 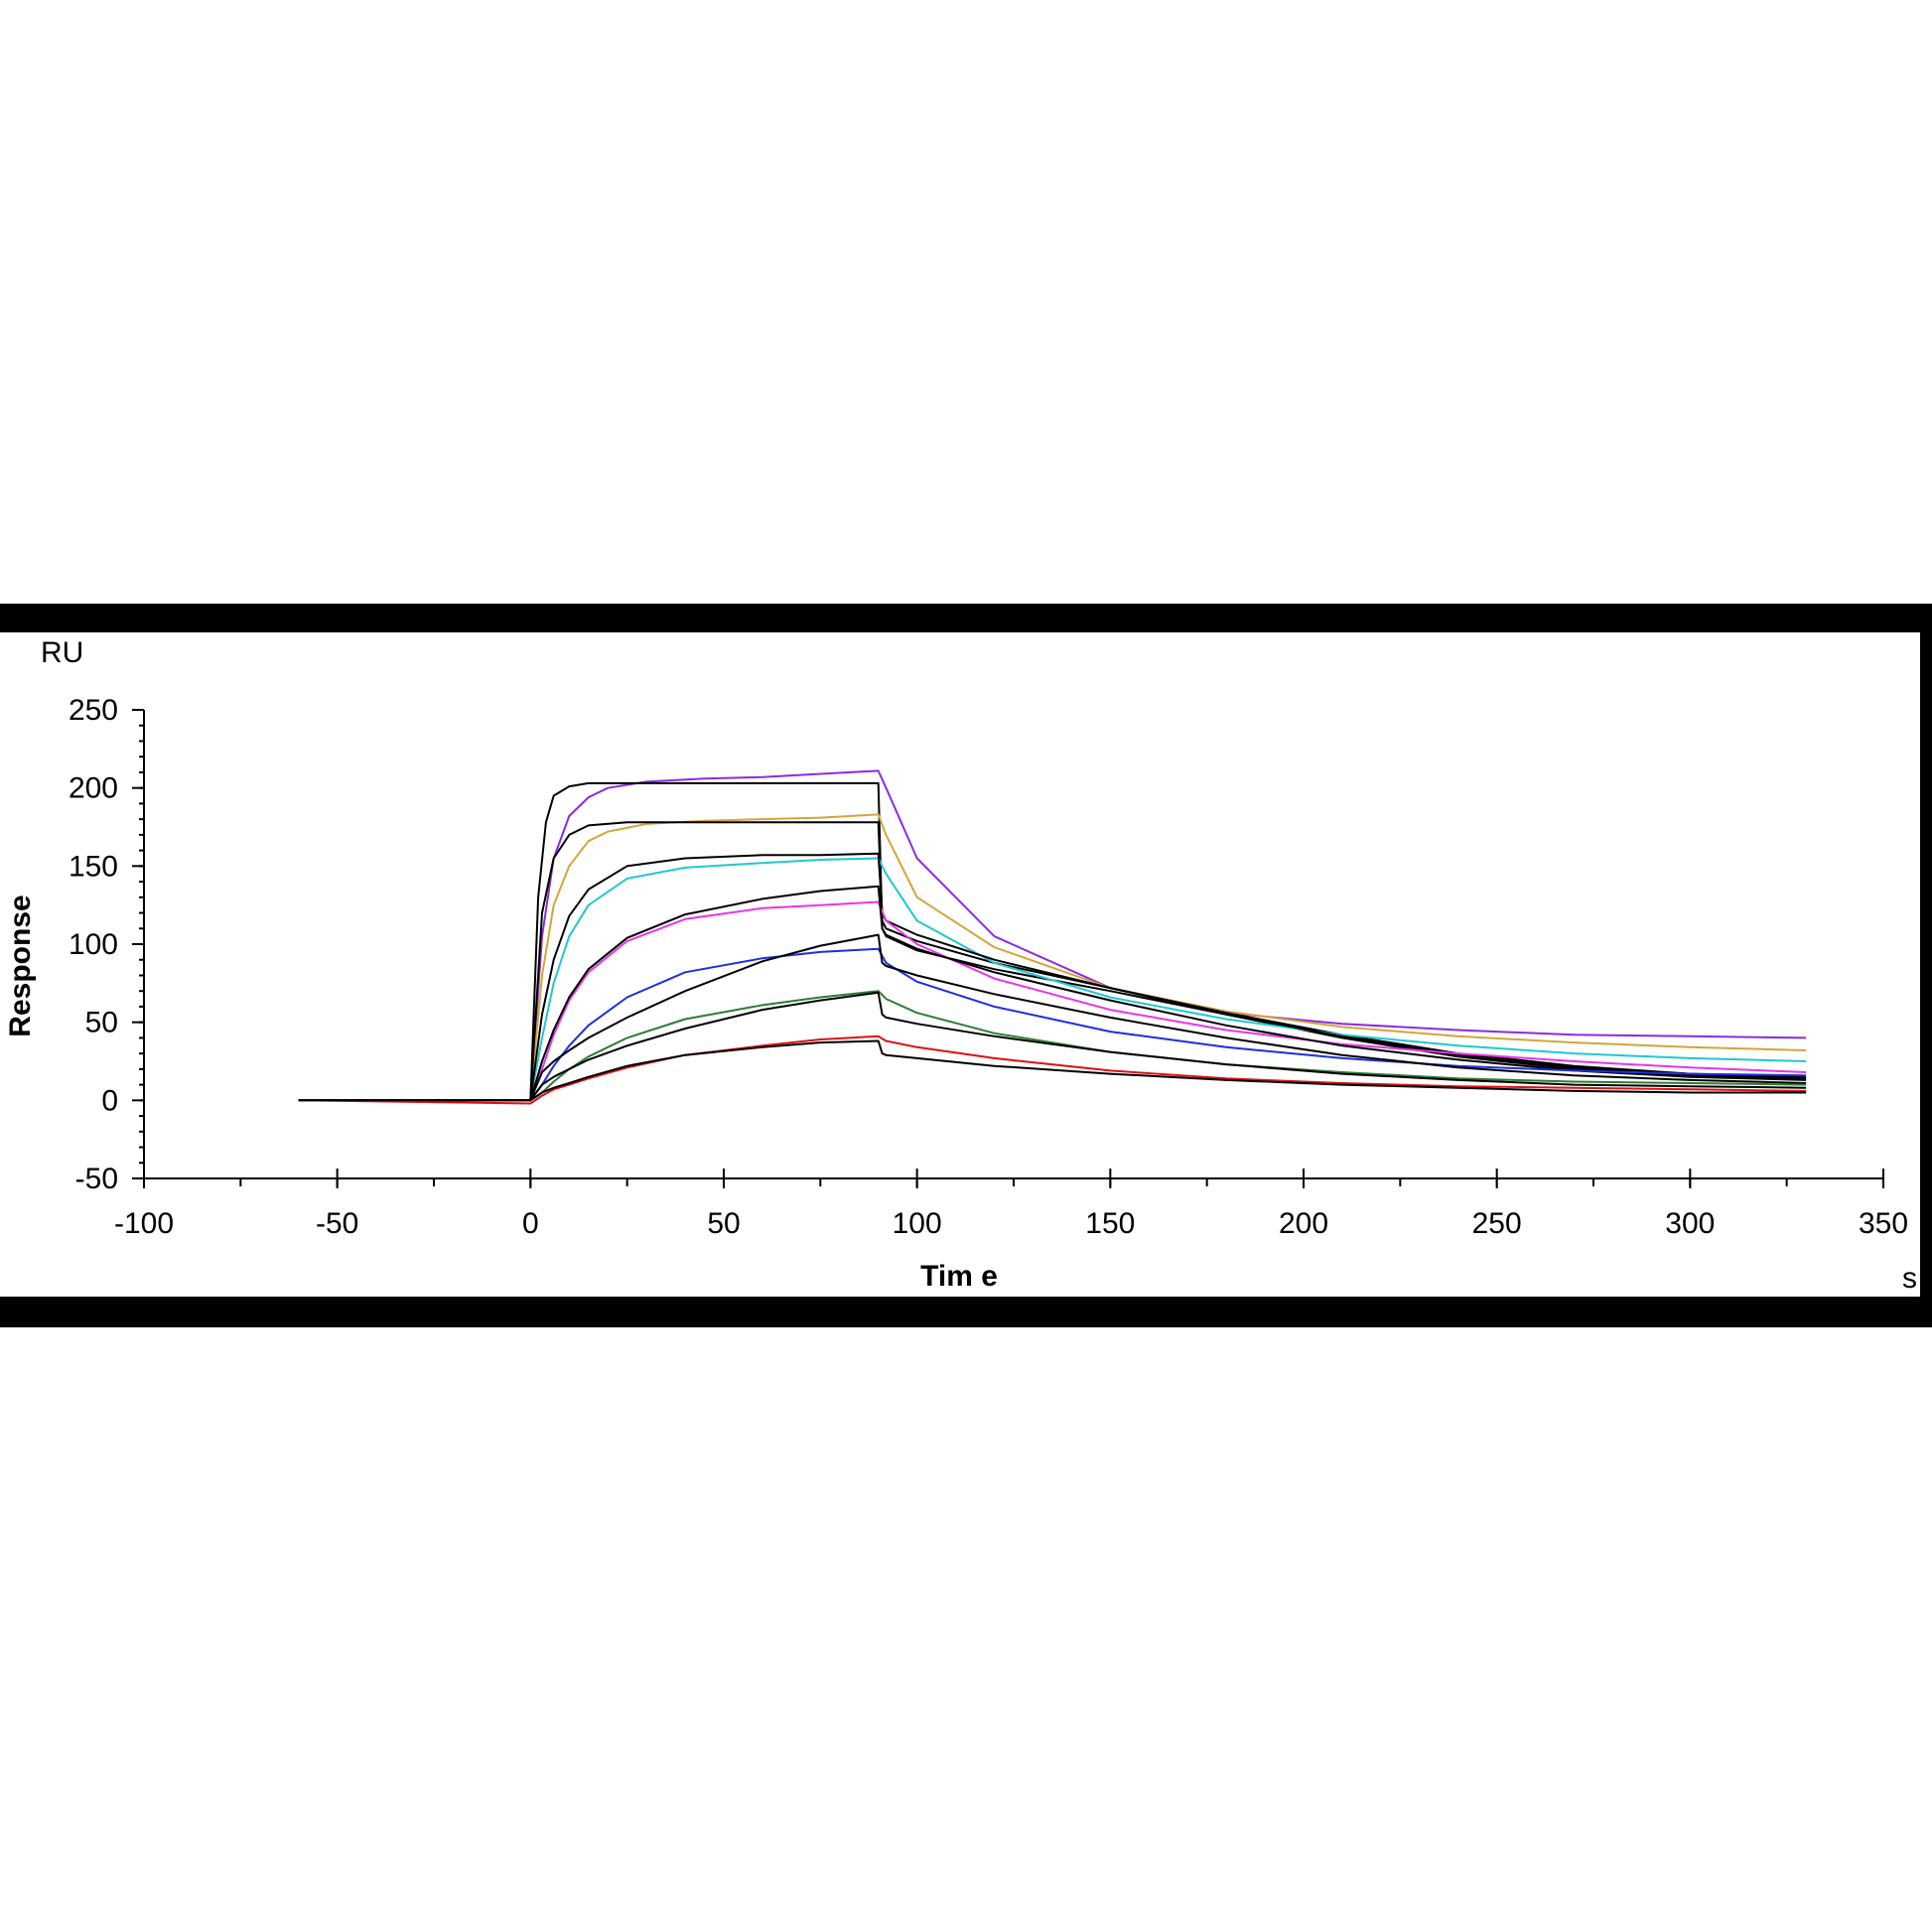 I want to click on y-axis-title: Response, so click(x=21, y=966).